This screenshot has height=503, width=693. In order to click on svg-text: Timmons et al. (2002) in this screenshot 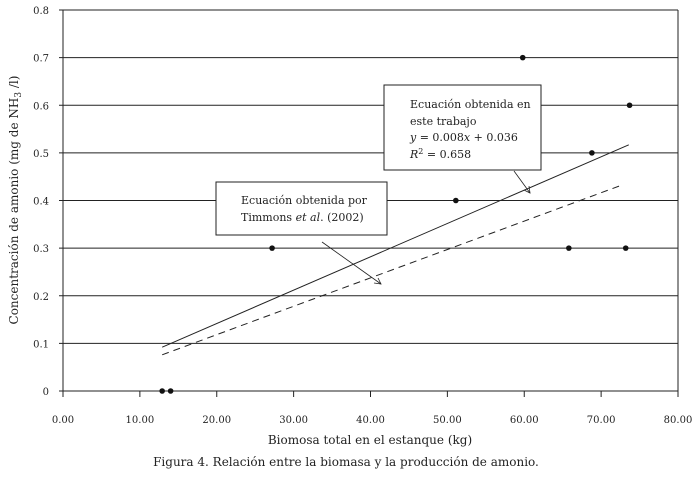, I will do `click(302, 217)`.